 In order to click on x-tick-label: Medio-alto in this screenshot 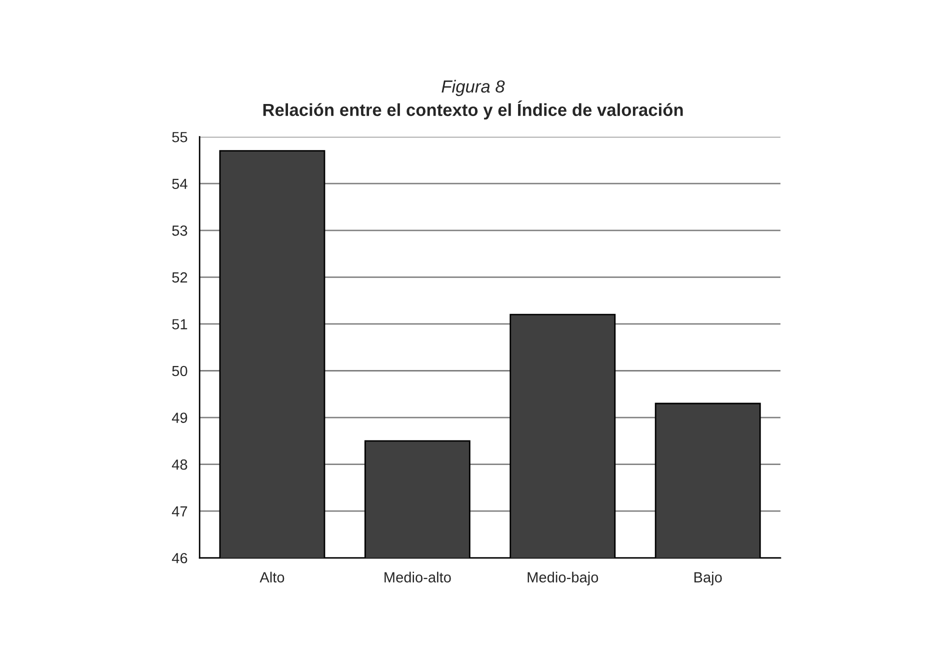, I will do `click(417, 577)`.